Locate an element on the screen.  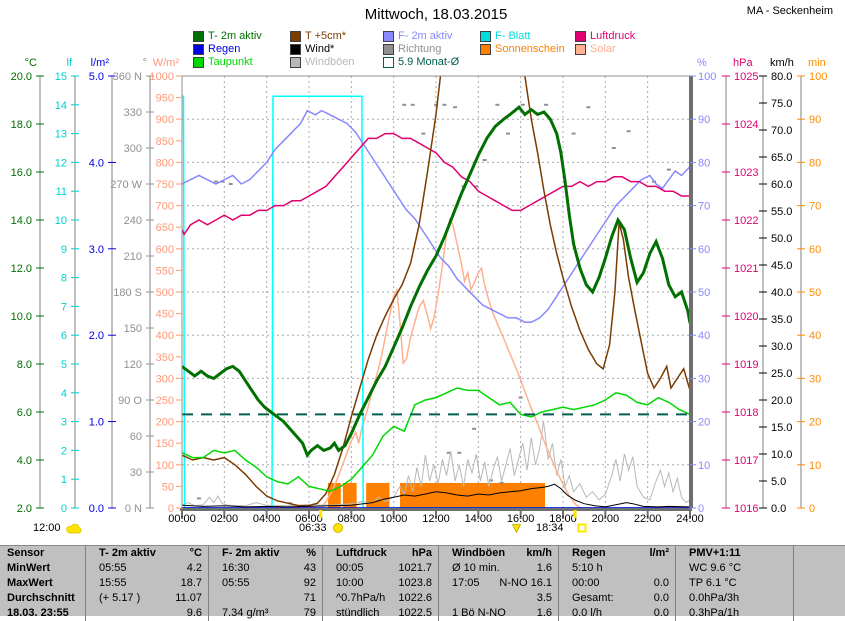
table-row-label: Sensor is located at coordinates (26, 553).